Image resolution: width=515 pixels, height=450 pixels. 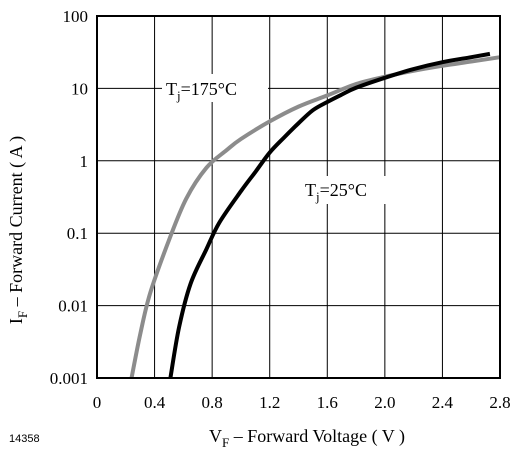 What do you see at coordinates (499, 402) in the screenshot?
I see `x-tick-label: 2.8` at bounding box center [499, 402].